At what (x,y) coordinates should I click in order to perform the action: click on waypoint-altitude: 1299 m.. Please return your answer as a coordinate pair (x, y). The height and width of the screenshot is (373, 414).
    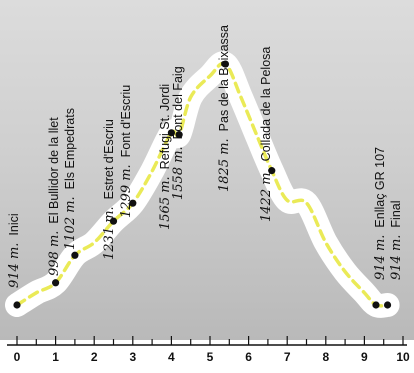
    Looking at the image, I should click on (126, 191).